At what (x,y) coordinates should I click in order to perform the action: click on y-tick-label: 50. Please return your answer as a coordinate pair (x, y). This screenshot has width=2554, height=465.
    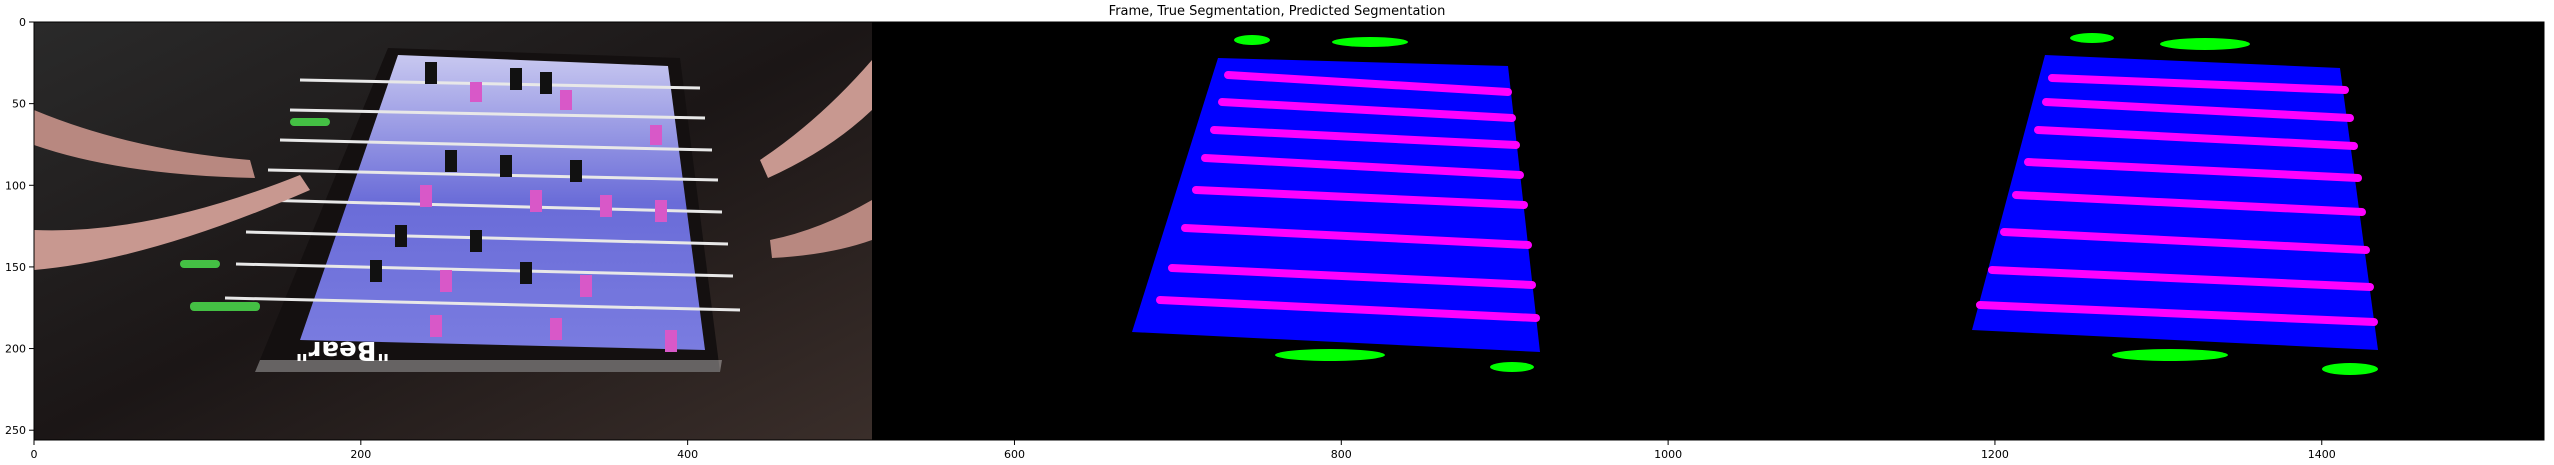
    Looking at the image, I should click on (19, 104).